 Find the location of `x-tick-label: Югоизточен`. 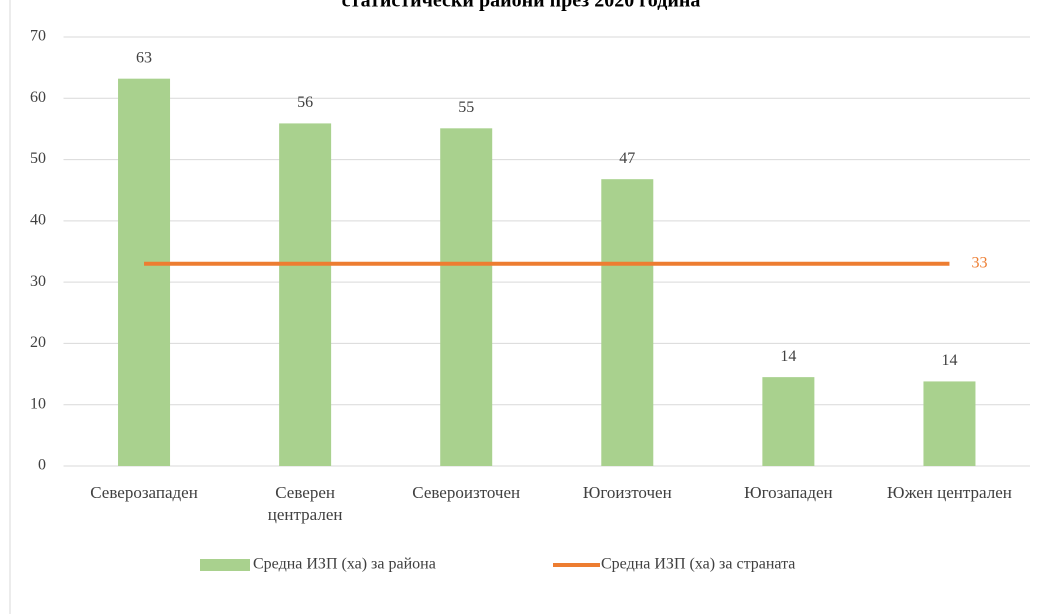

x-tick-label: Югоизточен is located at coordinates (627, 492).